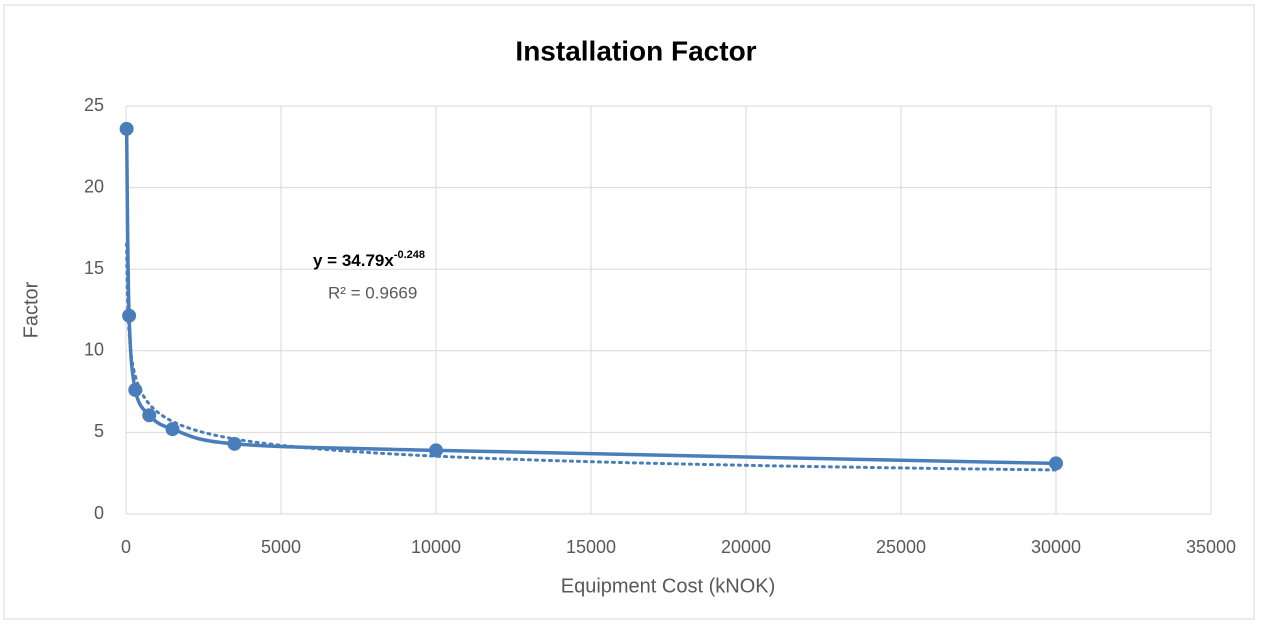  Describe the element at coordinates (94, 105) in the screenshot. I see `y-tick-label: 25` at that location.